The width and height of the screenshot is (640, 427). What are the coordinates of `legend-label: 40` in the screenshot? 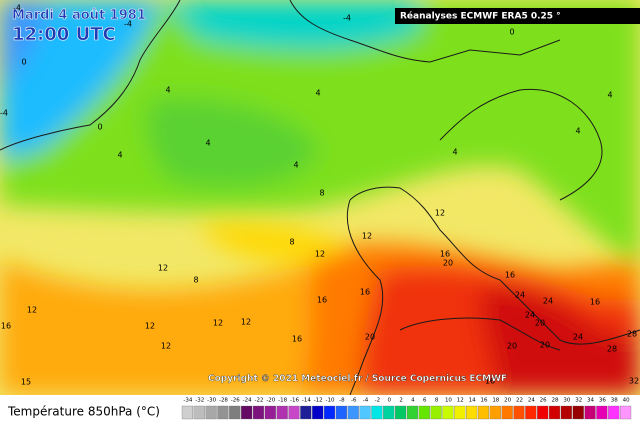 It's located at (626, 401).